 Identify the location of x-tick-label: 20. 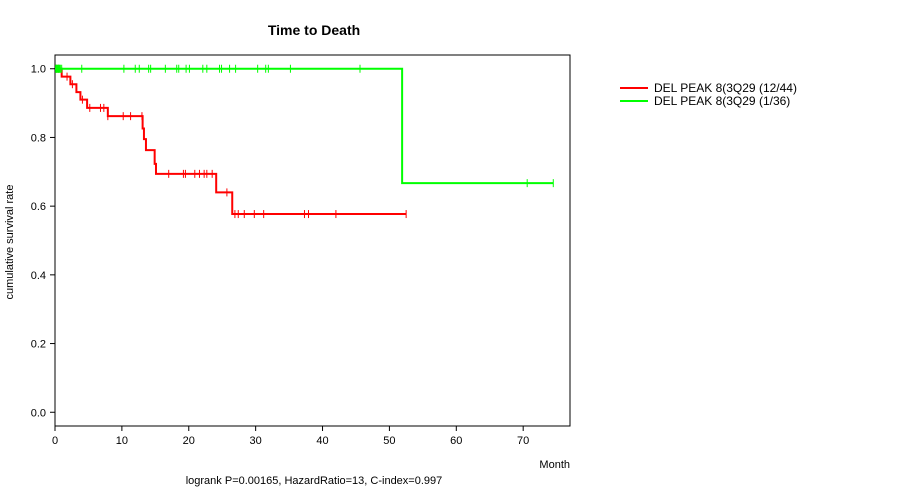
(189, 441).